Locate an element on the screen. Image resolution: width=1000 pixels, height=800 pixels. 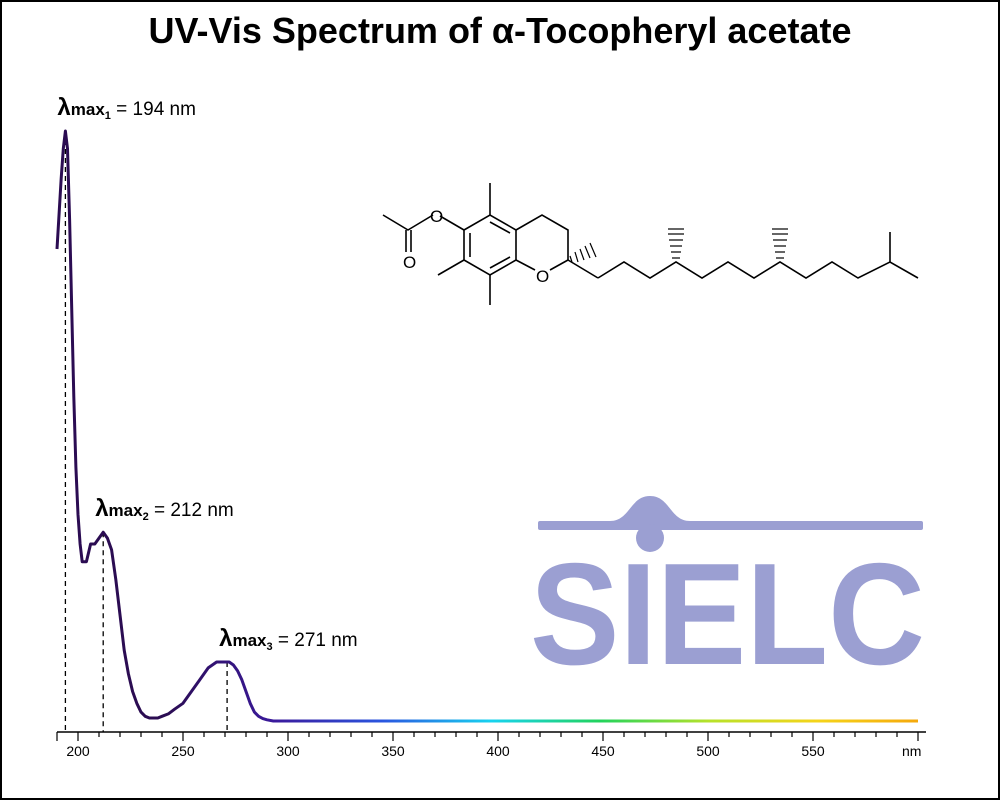
x-tick-label: 550 is located at coordinates (813, 751).